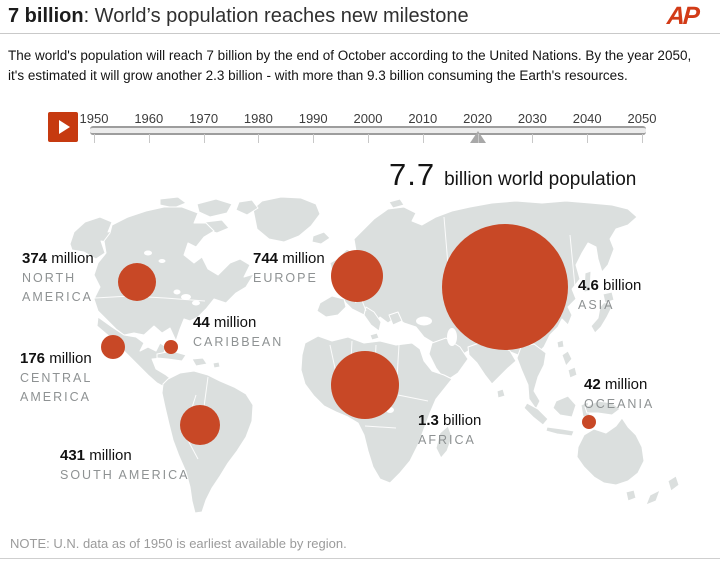 This screenshot has width=720, height=570. I want to click on timeline-year-label: 1970, so click(204, 118).